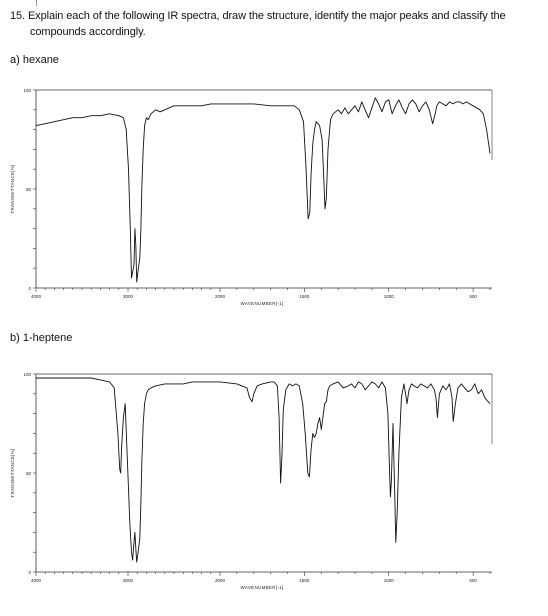 The width and height of the screenshot is (548, 616). I want to click on page-corner-mark, so click(36, 3).